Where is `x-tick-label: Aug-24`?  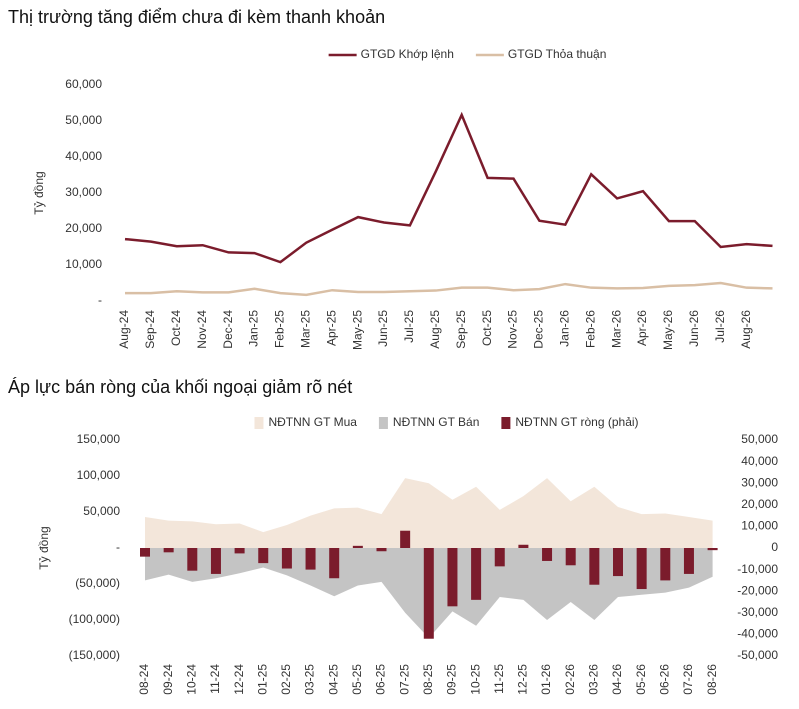 x-tick-label: Aug-24 is located at coordinates (124, 329).